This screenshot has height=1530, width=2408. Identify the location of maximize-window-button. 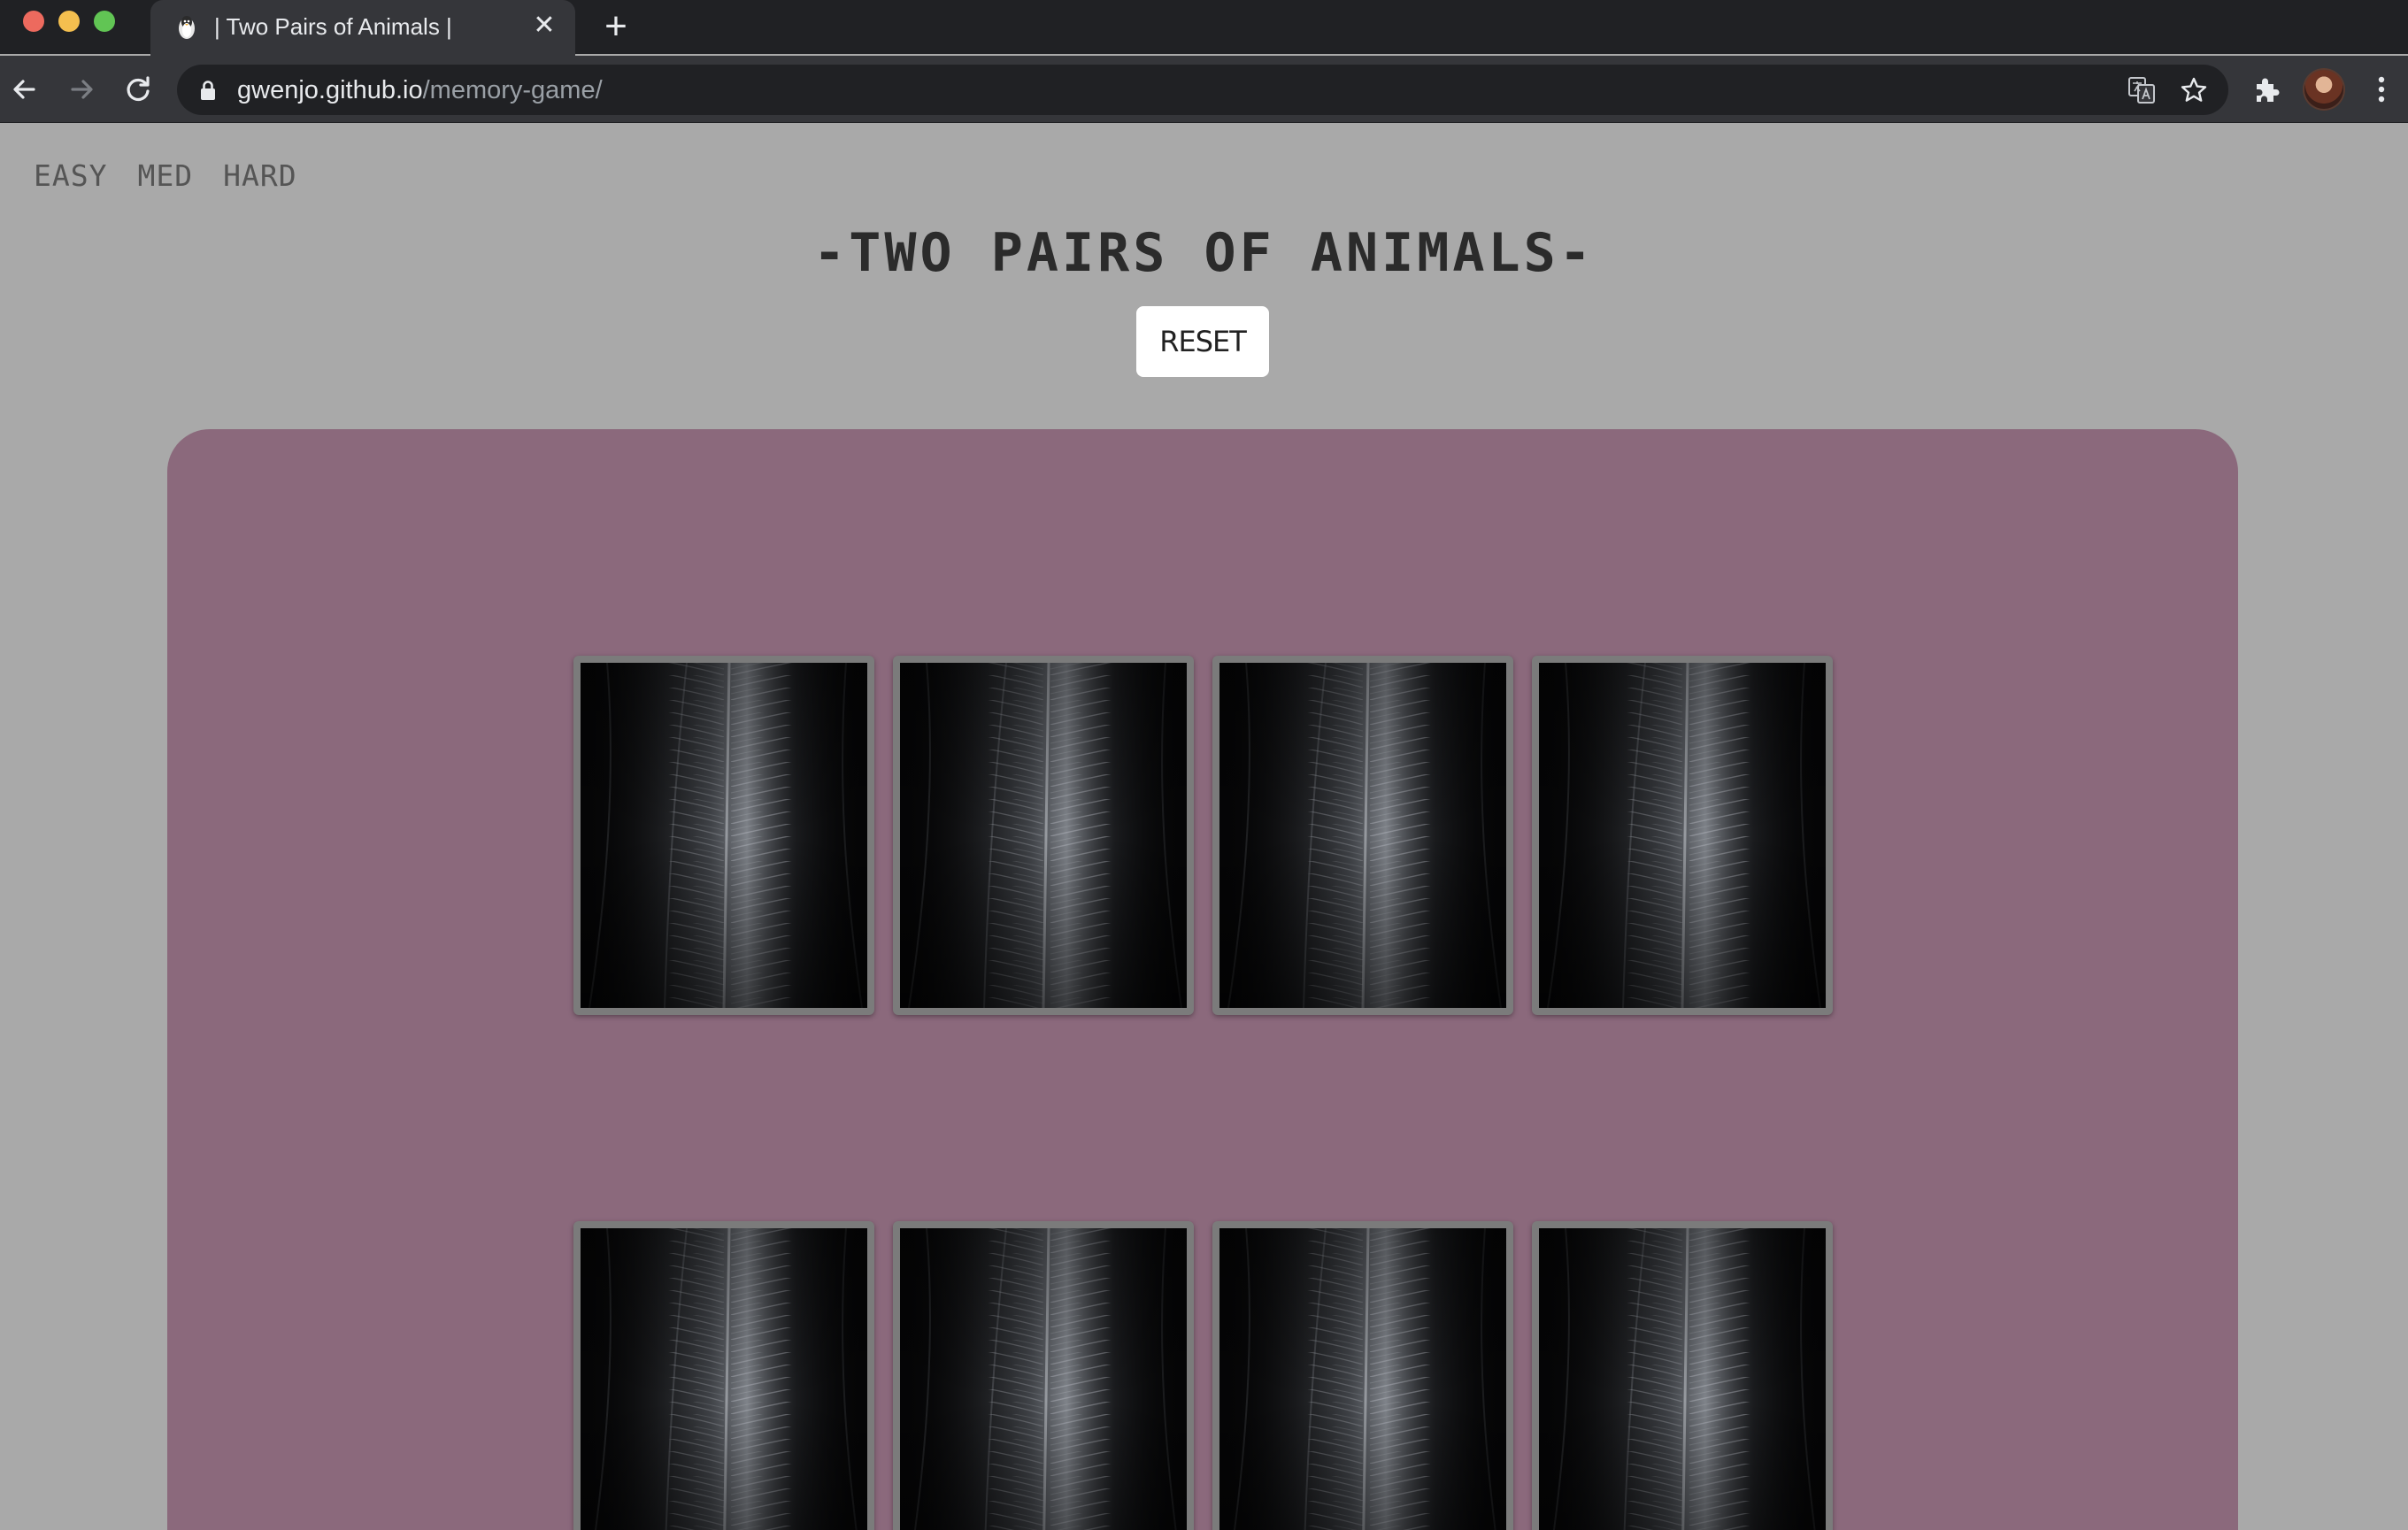
(104, 21).